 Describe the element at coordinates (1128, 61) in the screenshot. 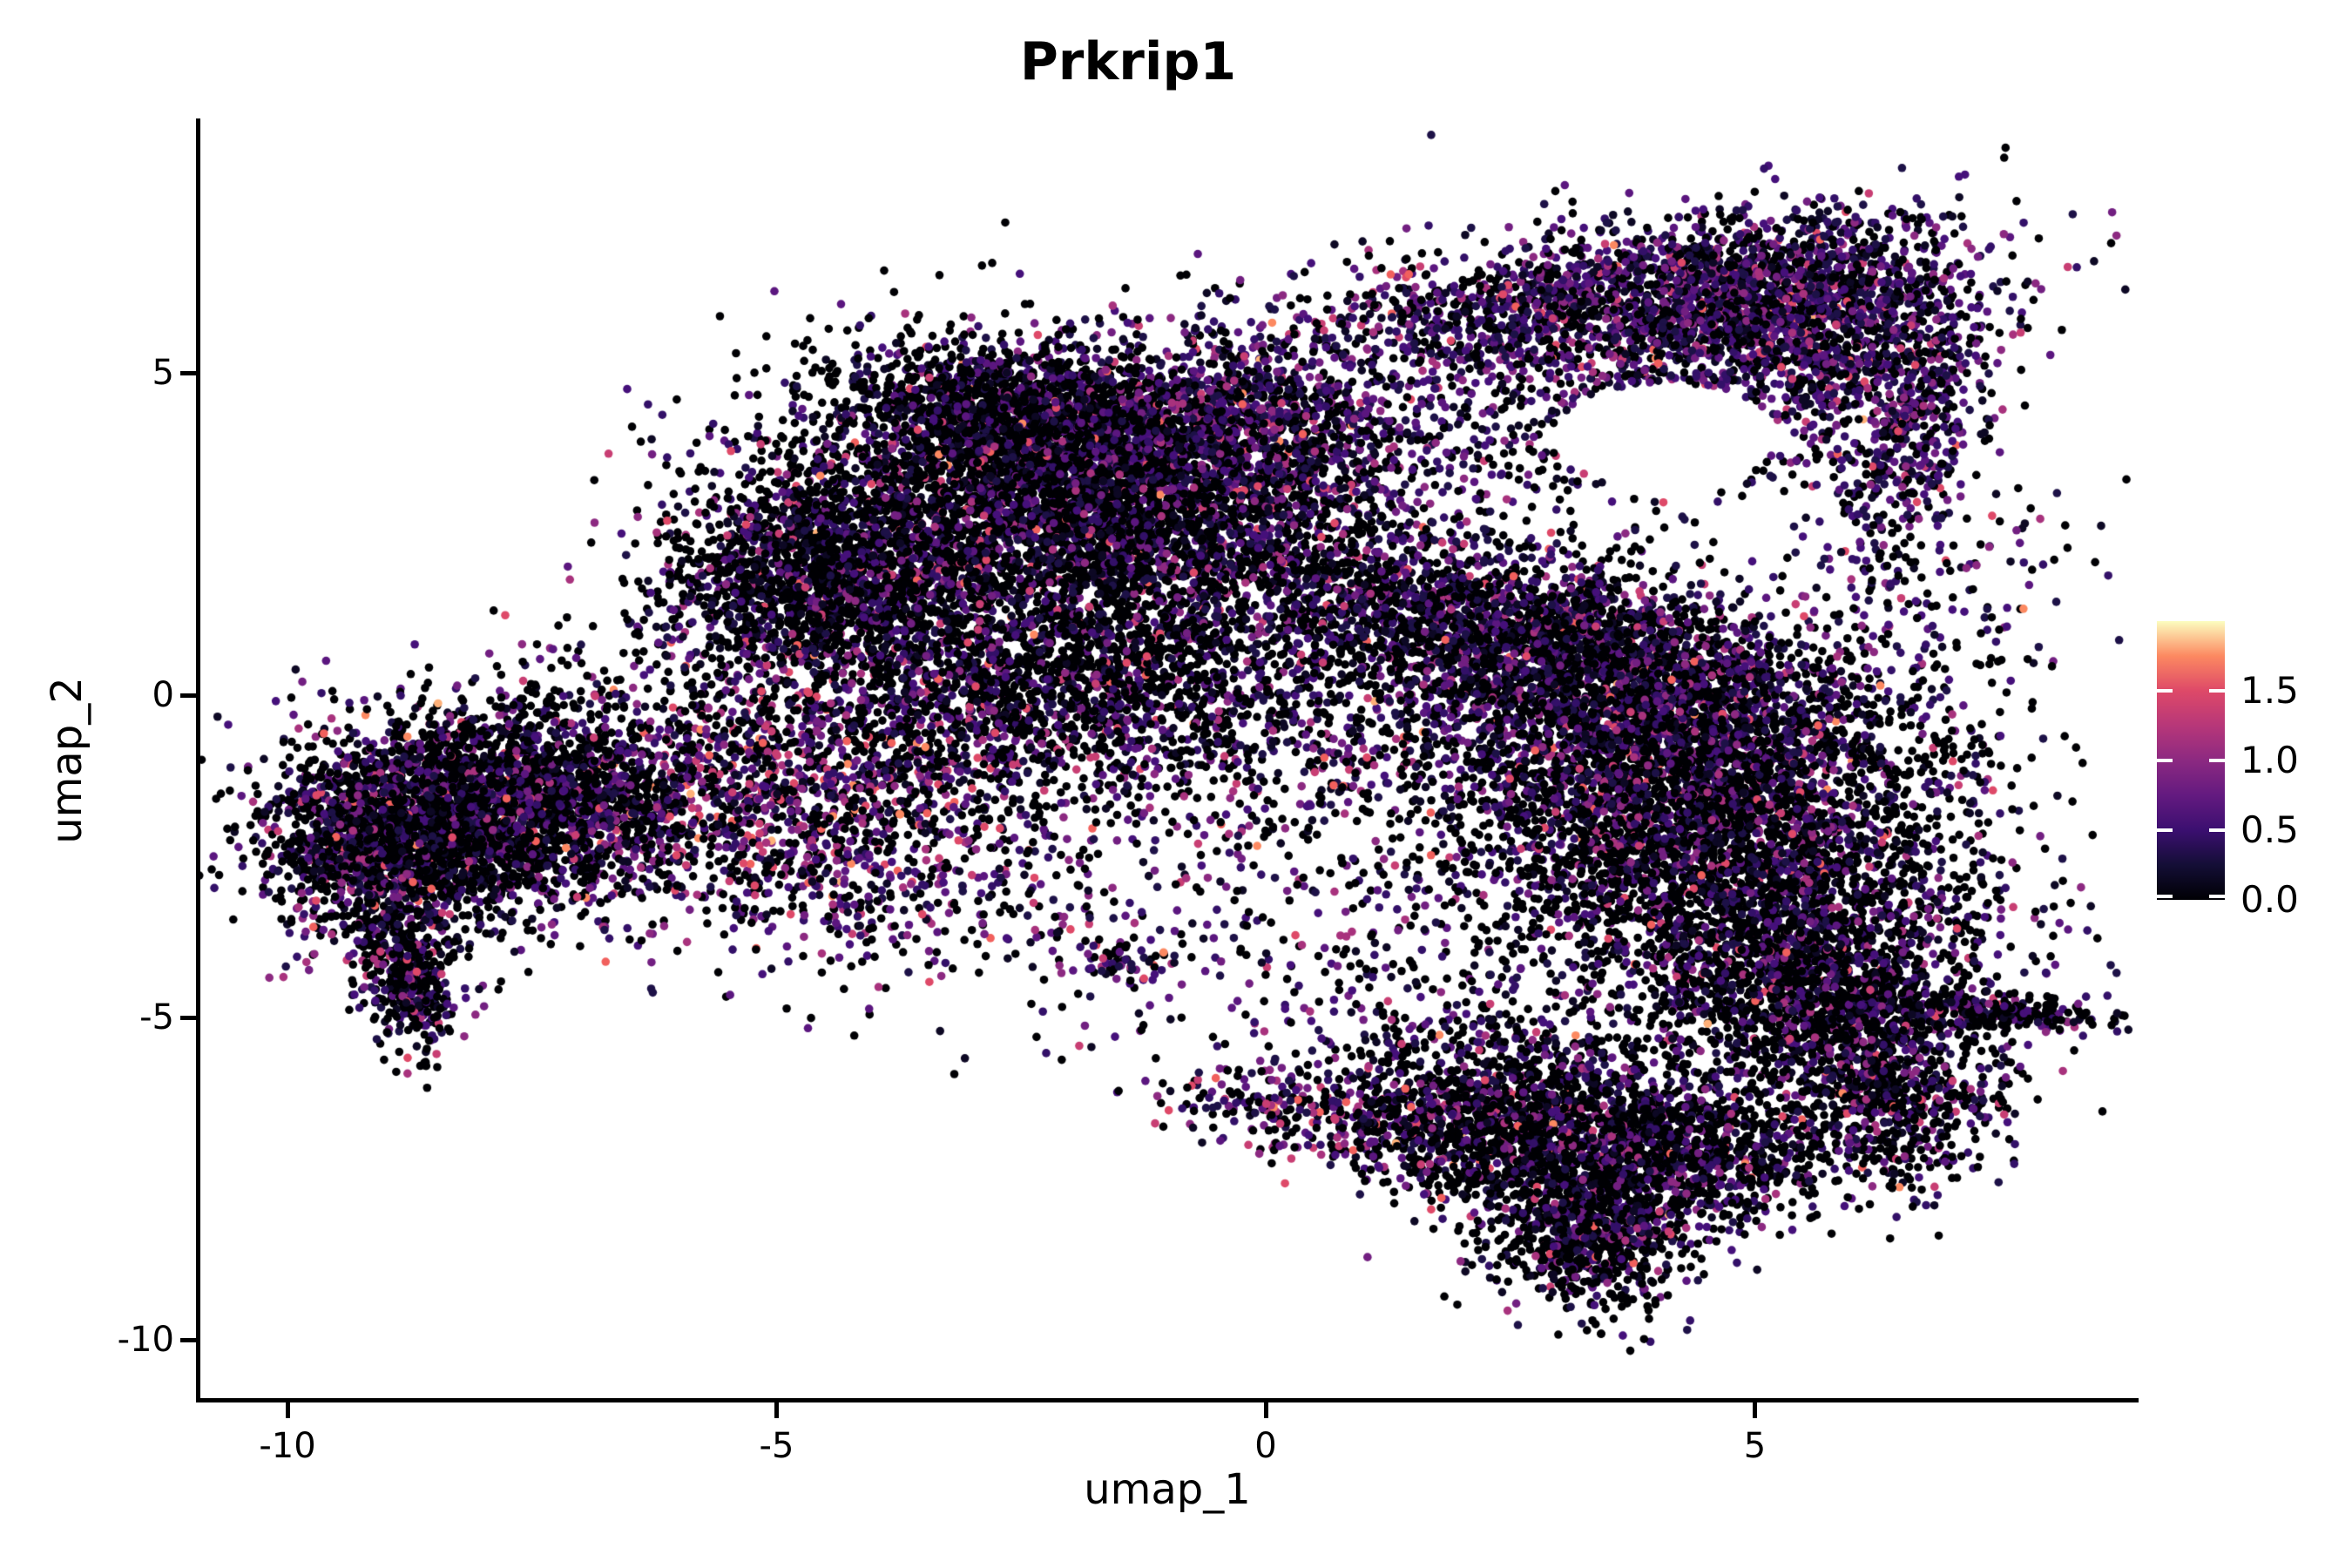

I see `chart-title: Prkrip1` at that location.